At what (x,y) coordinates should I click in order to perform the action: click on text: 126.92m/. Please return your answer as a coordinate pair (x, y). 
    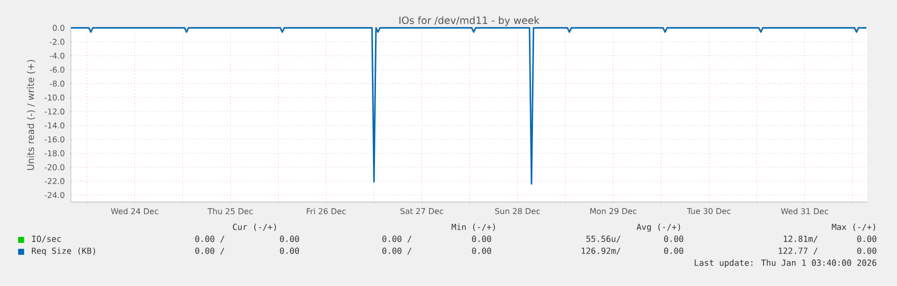
    Looking at the image, I should click on (601, 251).